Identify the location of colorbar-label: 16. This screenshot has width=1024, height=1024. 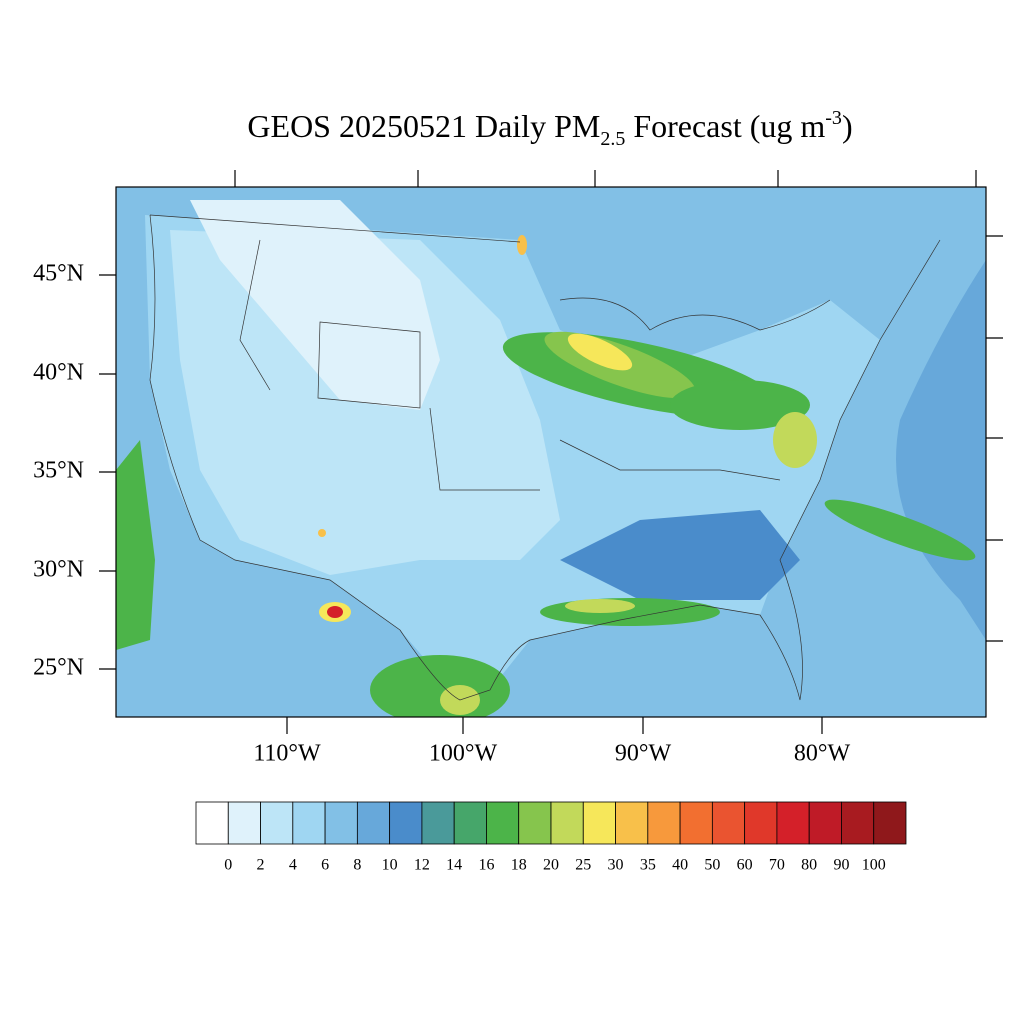
(486, 865).